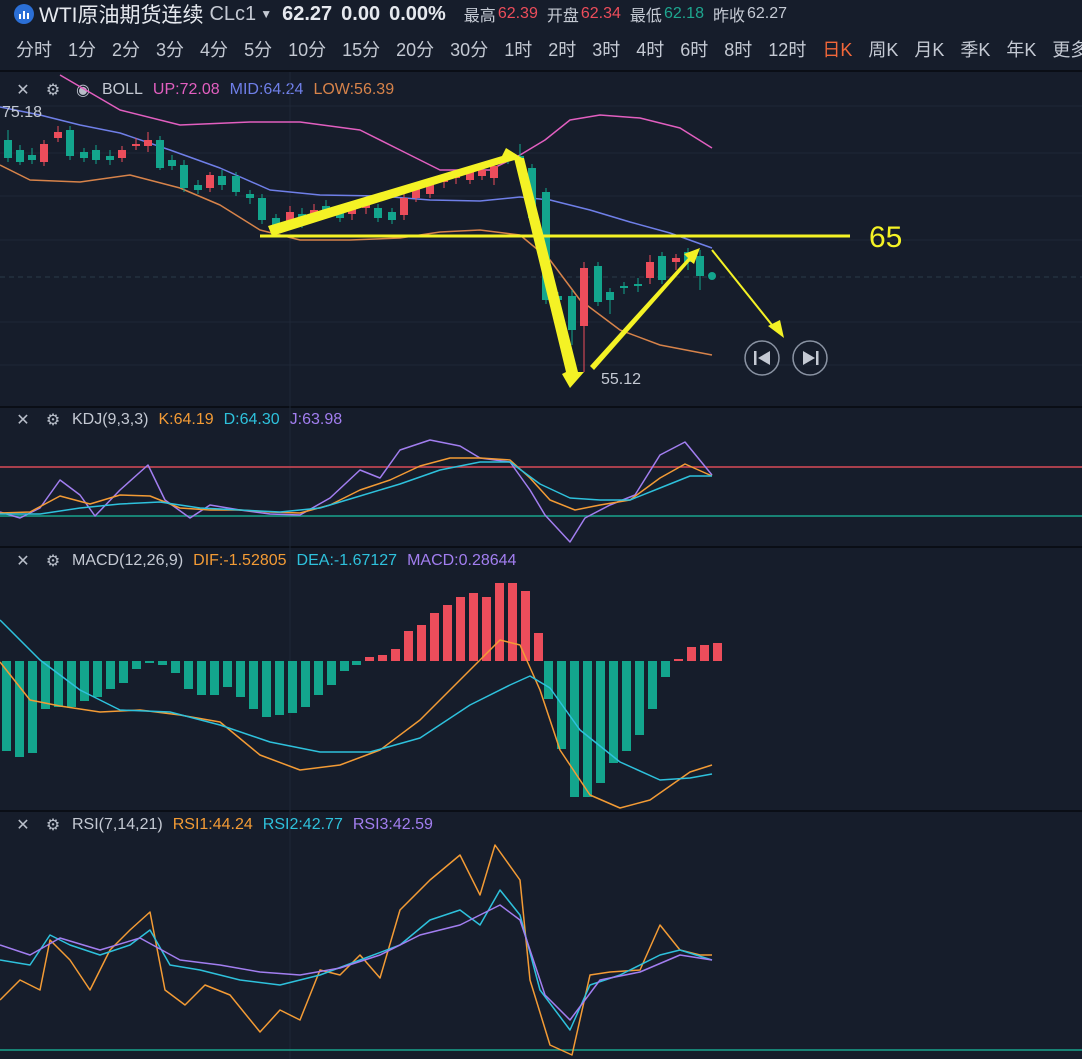 This screenshot has height=1059, width=1082. I want to click on prev-close-value: 62.27, so click(767, 13).